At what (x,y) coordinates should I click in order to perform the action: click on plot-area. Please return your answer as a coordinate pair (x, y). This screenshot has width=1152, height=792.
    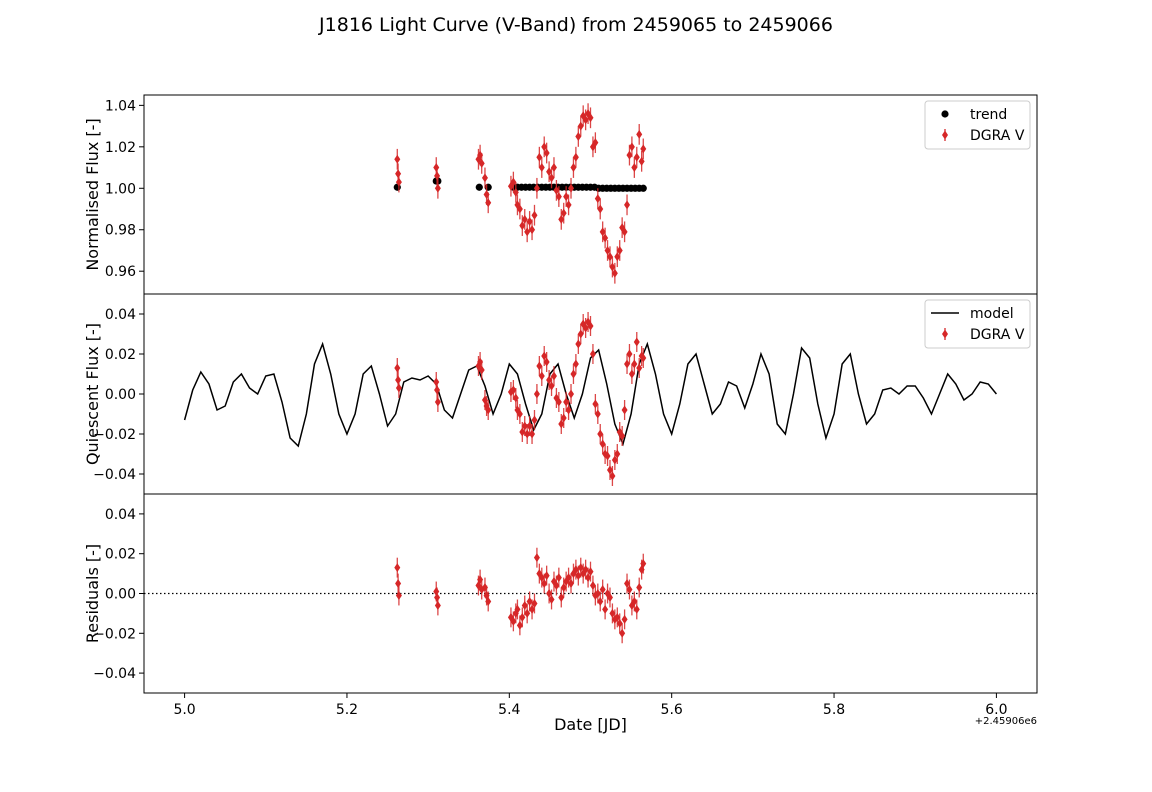
    Looking at the image, I should click on (520, 595).